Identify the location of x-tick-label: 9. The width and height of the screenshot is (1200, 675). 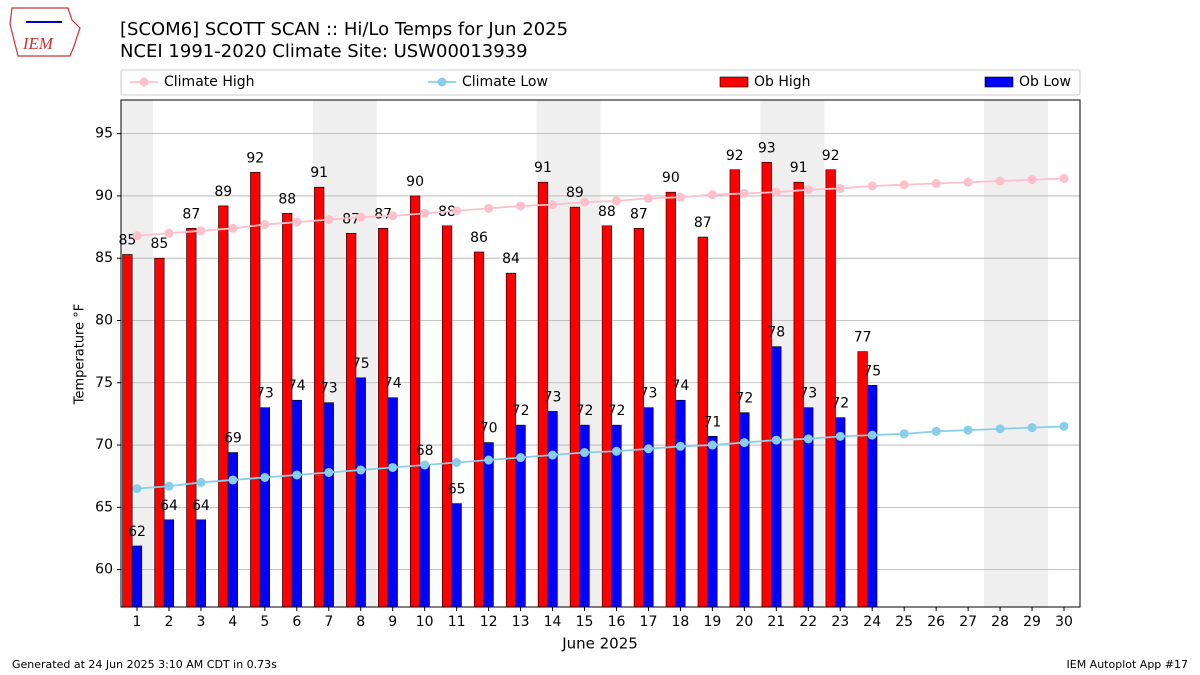
(392, 622).